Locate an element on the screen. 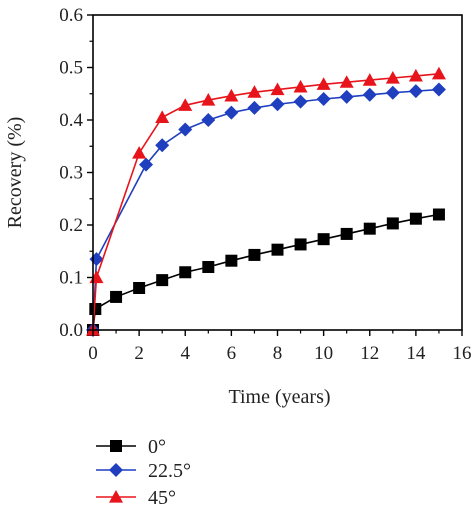 This screenshot has height=515, width=474. x-tick-label: 4 is located at coordinates (186, 353).